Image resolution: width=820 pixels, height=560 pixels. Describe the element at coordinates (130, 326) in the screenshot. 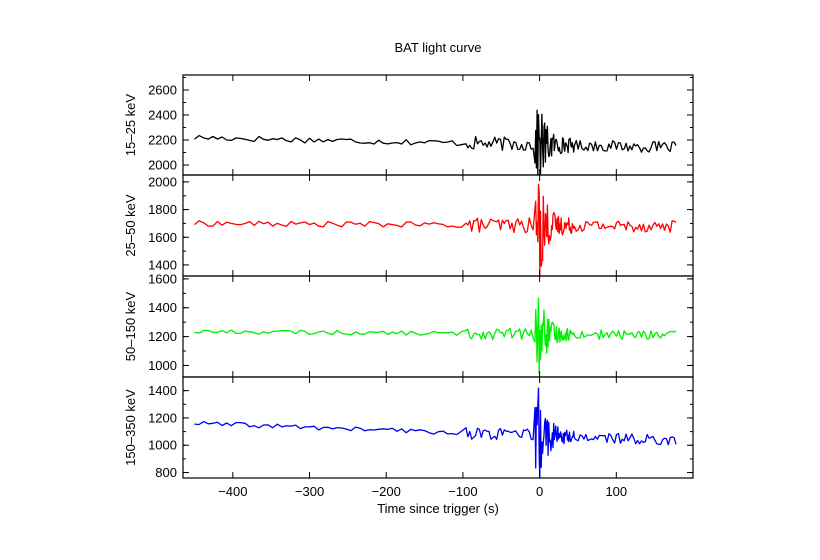

I see `y-axis-label: 50–150 keV` at that location.